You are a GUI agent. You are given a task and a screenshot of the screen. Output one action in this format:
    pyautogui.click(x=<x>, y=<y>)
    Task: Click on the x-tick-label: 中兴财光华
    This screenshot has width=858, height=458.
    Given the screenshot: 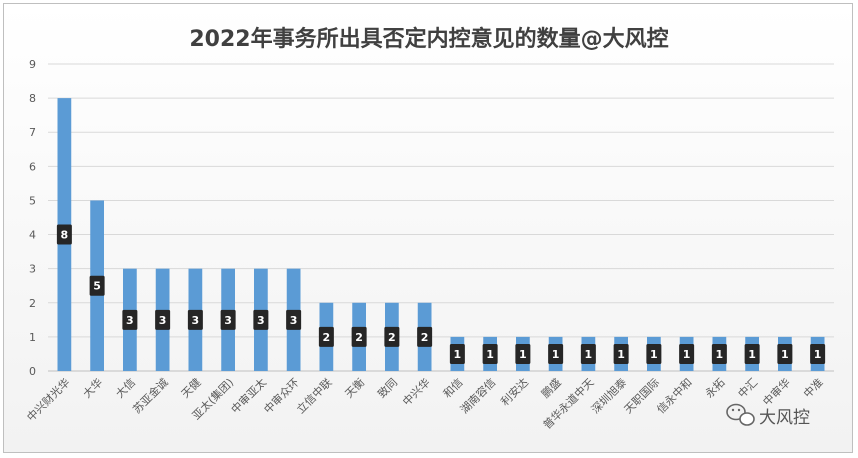 What is the action you would take?
    pyautogui.click(x=48, y=399)
    